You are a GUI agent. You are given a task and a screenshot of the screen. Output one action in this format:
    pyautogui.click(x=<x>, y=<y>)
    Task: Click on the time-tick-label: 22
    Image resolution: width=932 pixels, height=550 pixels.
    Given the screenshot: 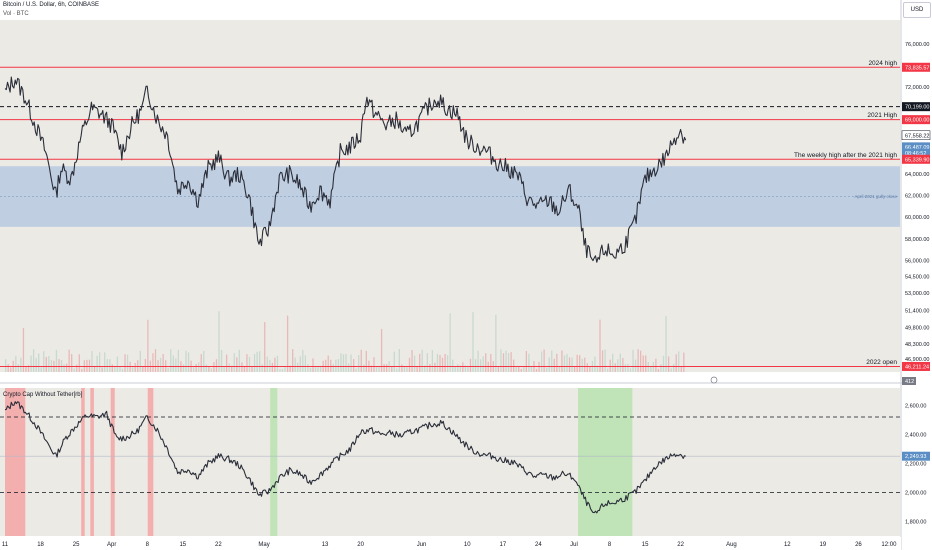 What is the action you would take?
    pyautogui.click(x=218, y=545)
    